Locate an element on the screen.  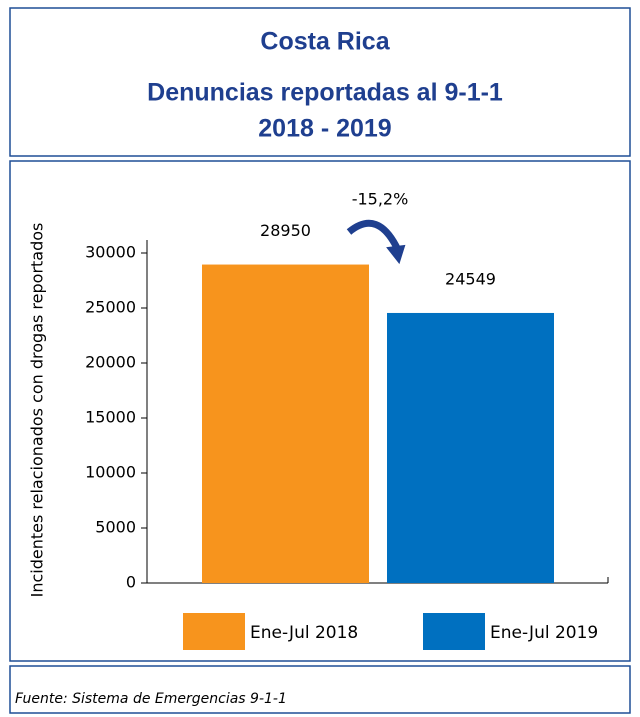
source-box is located at coordinates (320, 689).